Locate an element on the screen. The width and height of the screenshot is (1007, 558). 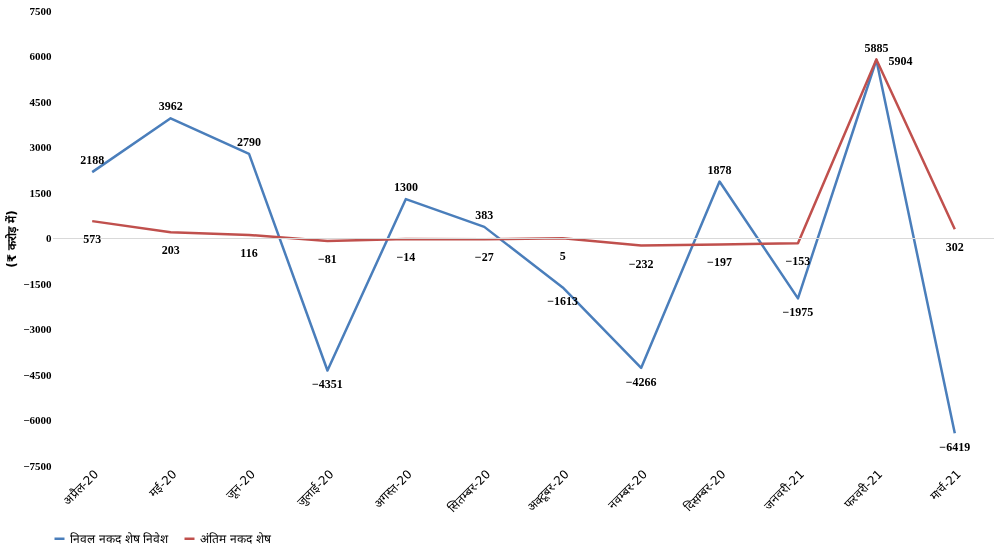
data-label: 1300 is located at coordinates (405, 187).